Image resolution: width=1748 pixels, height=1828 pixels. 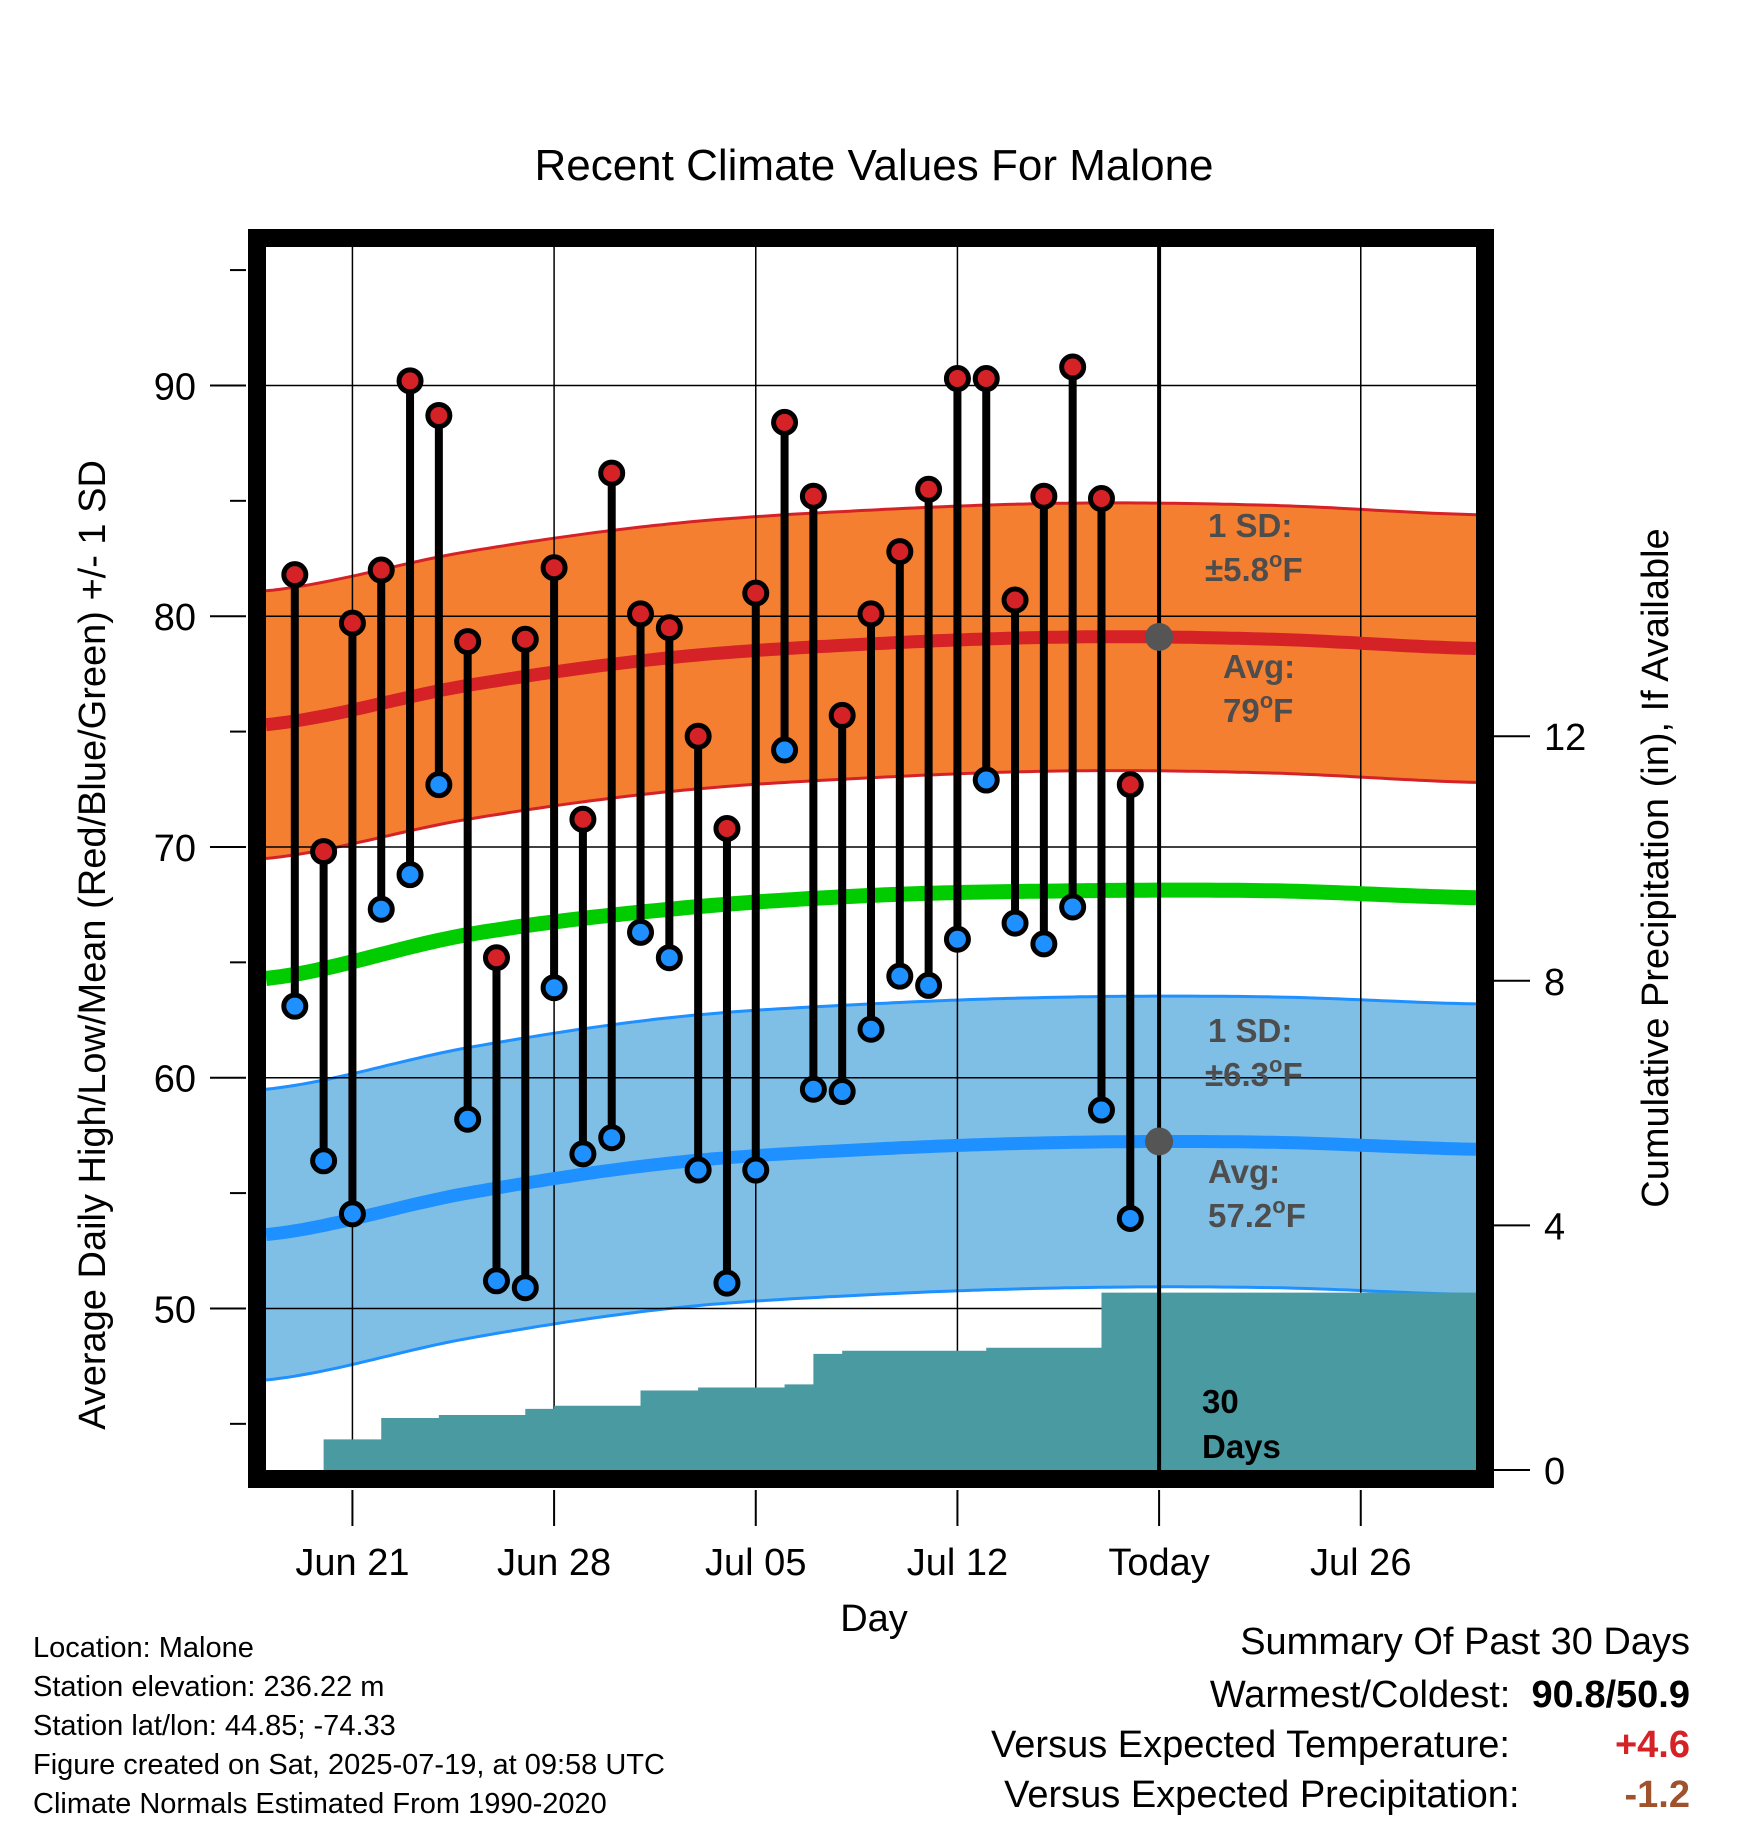 I want to click on x-tick-label: Jun 28, so click(x=554, y=1563).